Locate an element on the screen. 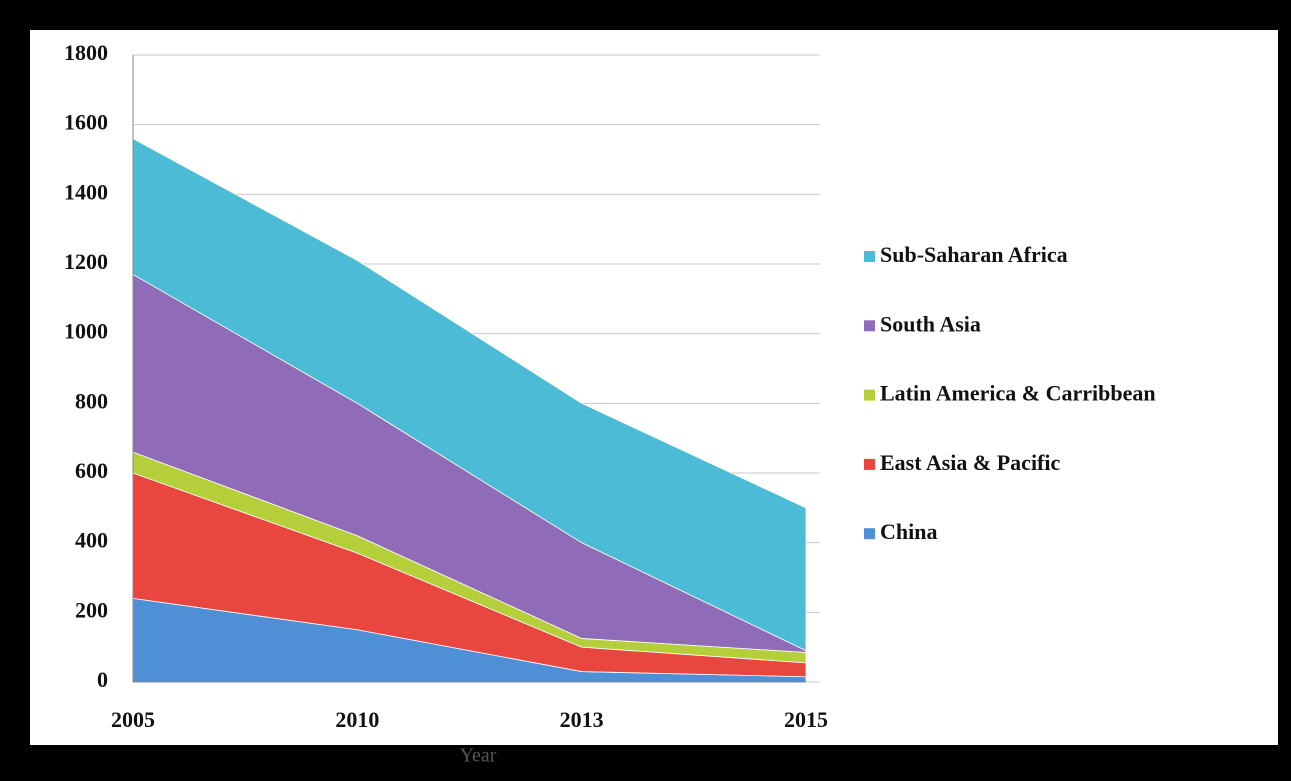  y-tick-label: 0 is located at coordinates (102, 679).